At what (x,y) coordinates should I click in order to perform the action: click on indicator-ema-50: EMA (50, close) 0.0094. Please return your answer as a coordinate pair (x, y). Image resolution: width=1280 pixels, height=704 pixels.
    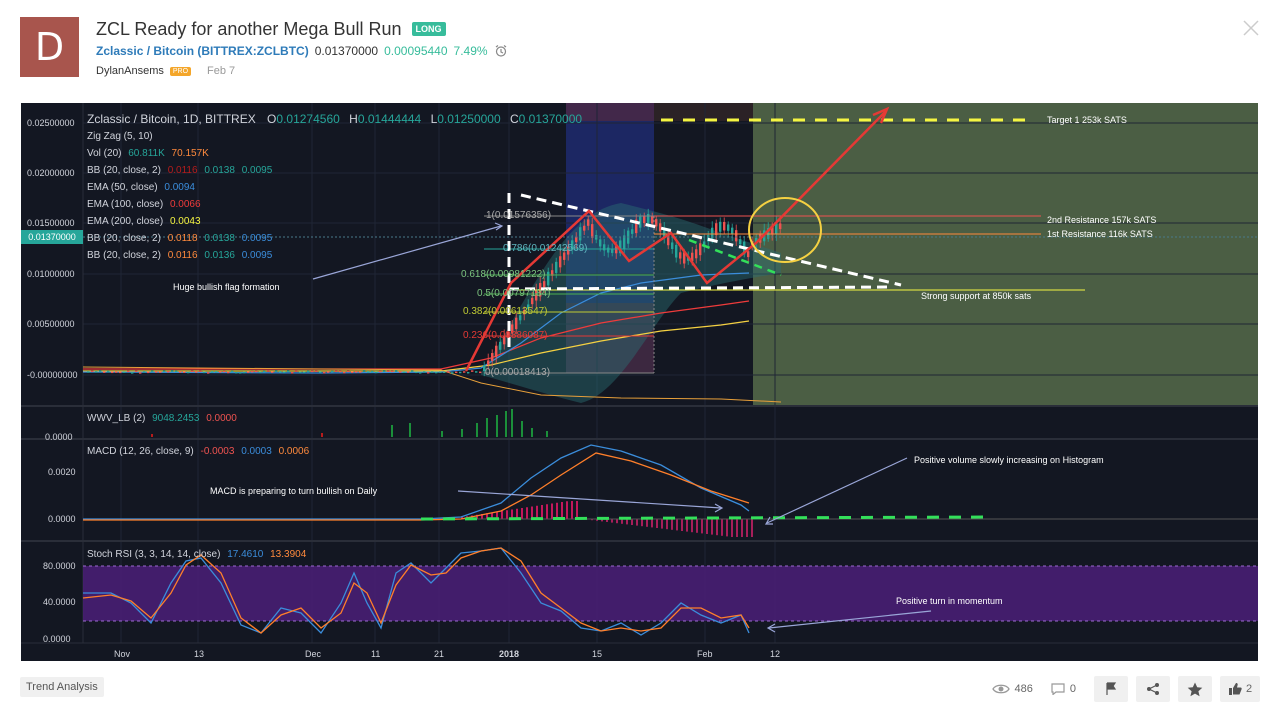
    Looking at the image, I should click on (141, 187).